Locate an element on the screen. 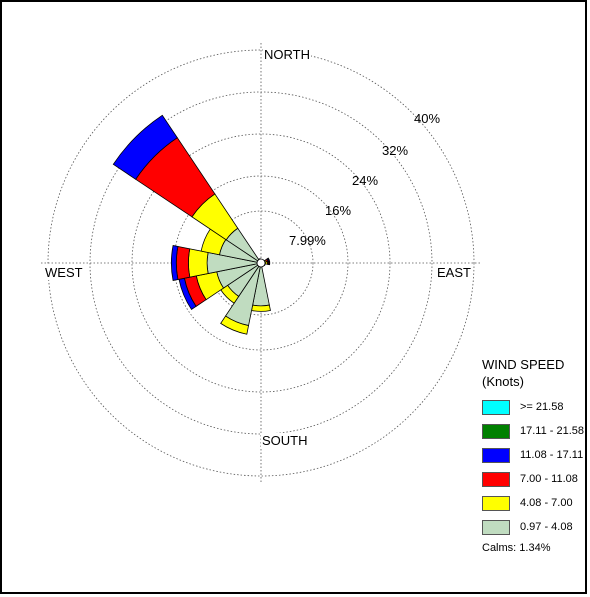  legend-item: 0.97 - 4.08 is located at coordinates (534, 530).